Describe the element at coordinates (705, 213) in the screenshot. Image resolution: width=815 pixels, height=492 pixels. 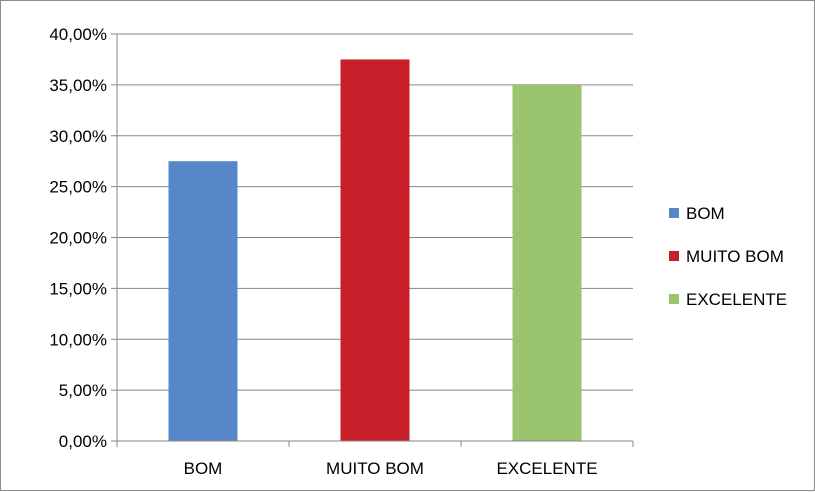
I see `legend-label: BOM` at that location.